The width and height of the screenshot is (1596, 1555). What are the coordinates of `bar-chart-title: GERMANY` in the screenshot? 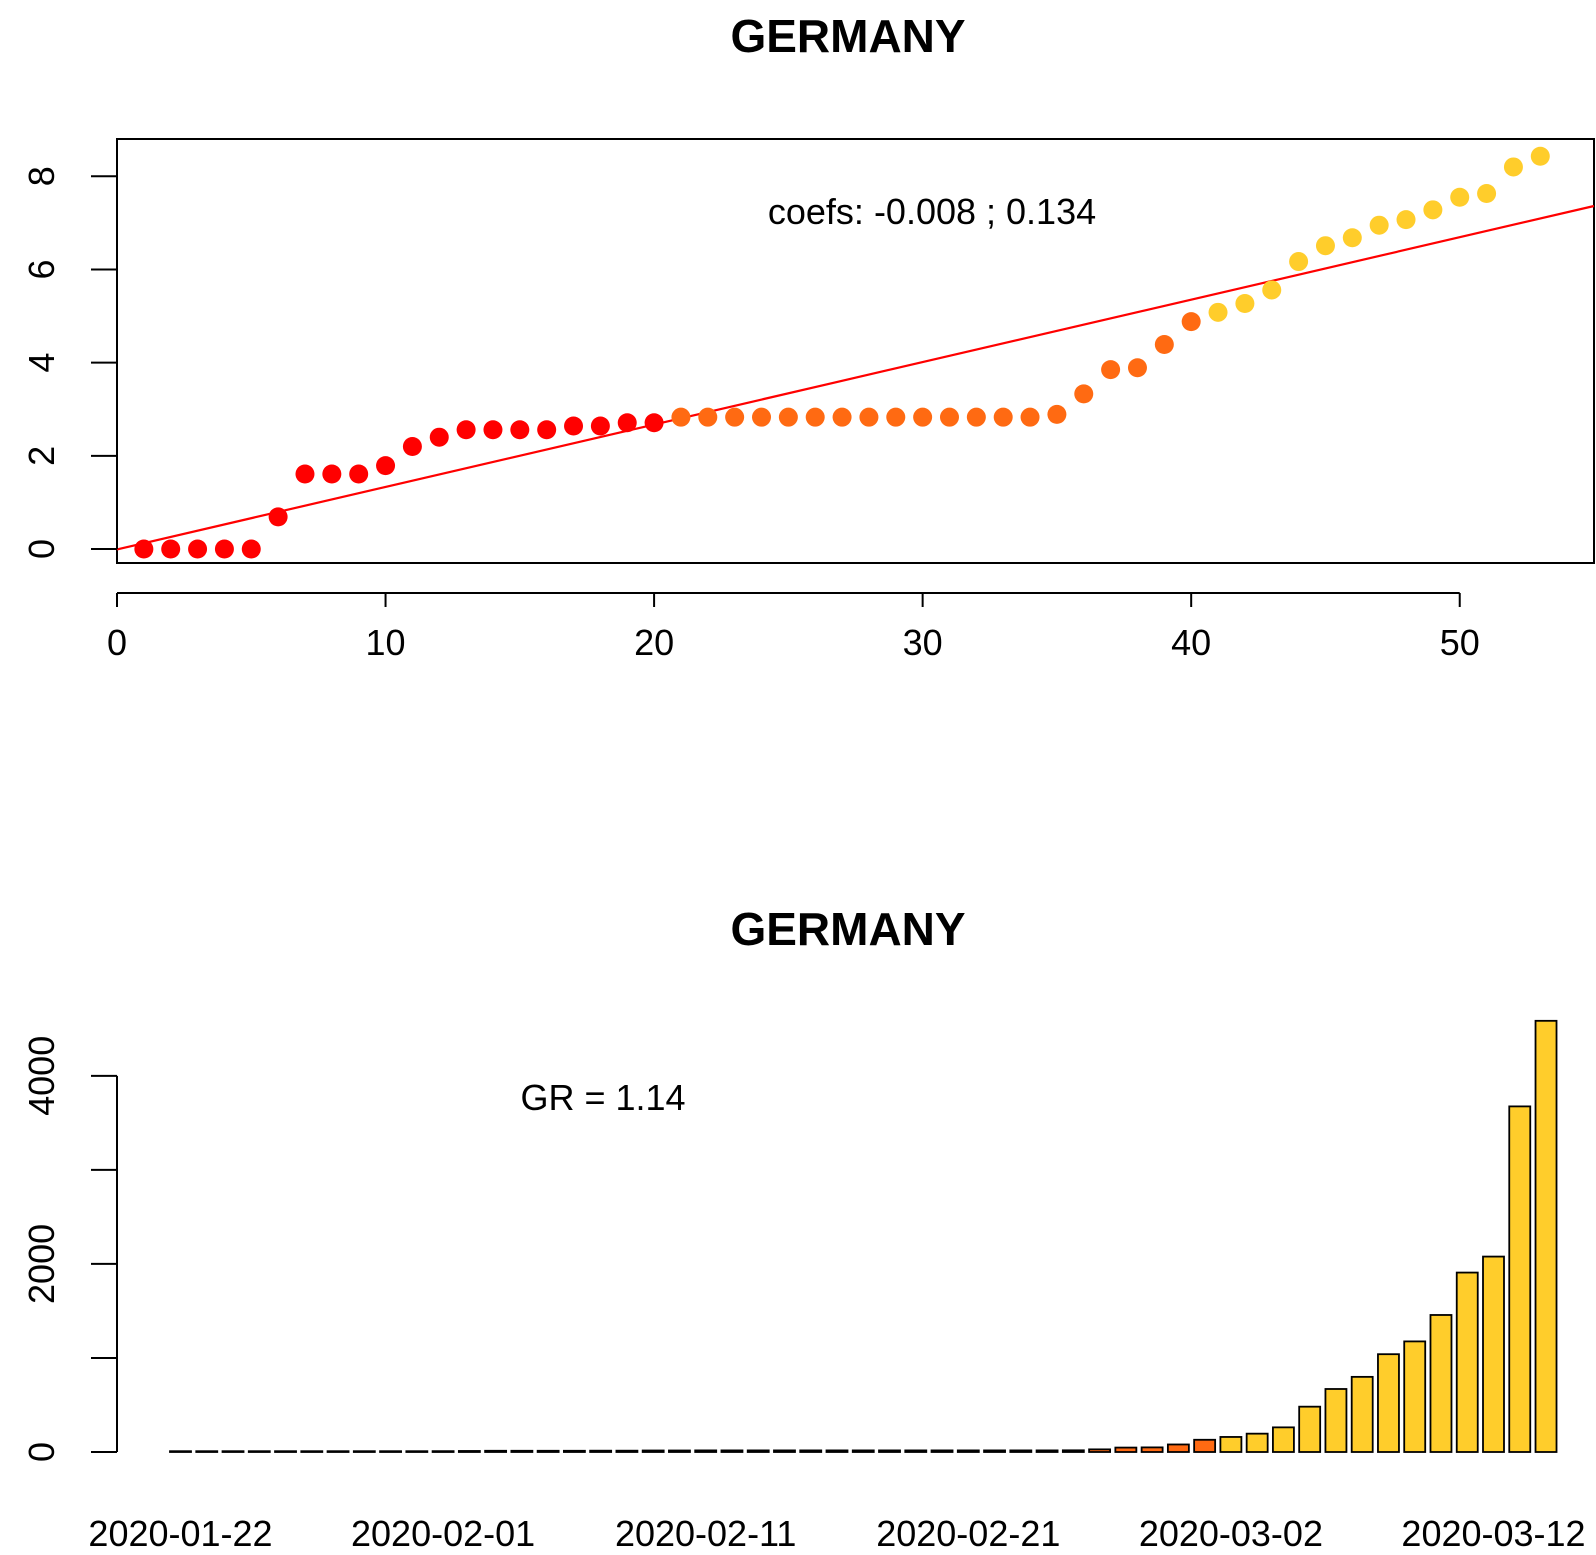 It's located at (847, 929).